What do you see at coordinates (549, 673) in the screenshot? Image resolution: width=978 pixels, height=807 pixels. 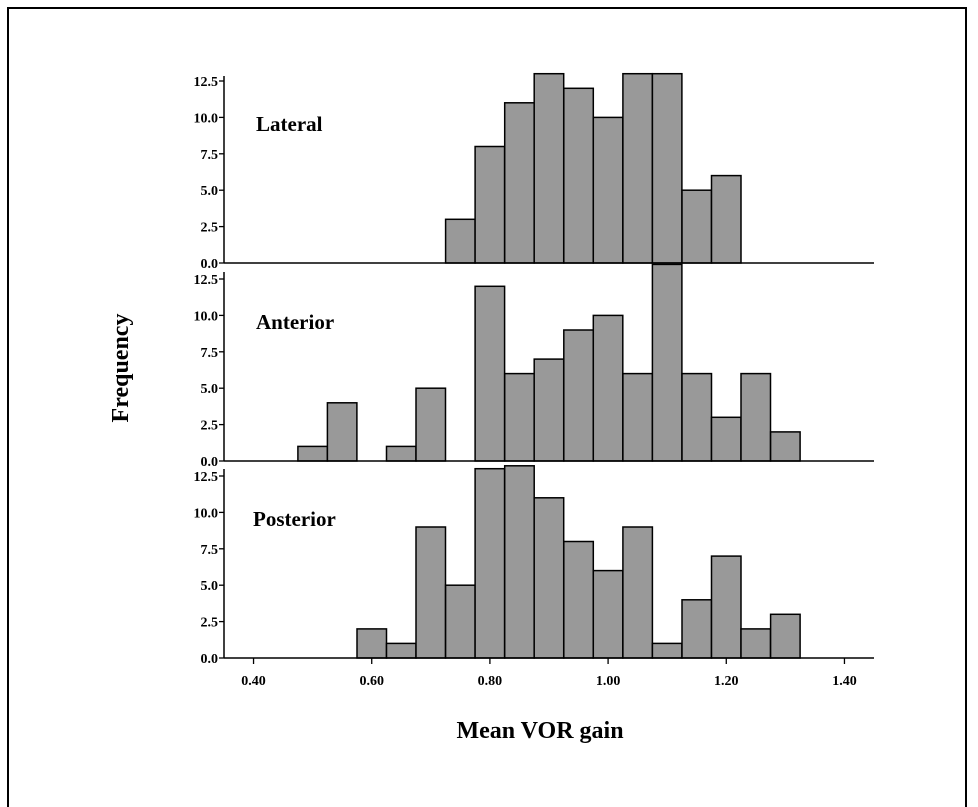 I see `x-axis: 0.40 0.60 0.80 1.00 1.20 1.40` at bounding box center [549, 673].